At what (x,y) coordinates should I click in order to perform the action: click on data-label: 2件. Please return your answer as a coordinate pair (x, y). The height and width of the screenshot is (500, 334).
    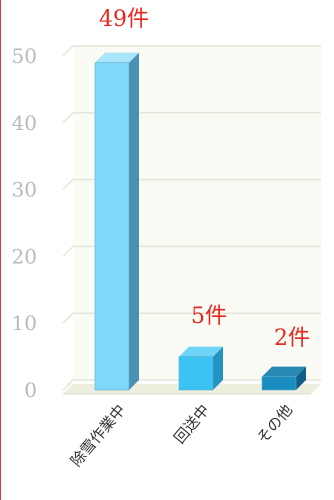
    Looking at the image, I should click on (292, 338).